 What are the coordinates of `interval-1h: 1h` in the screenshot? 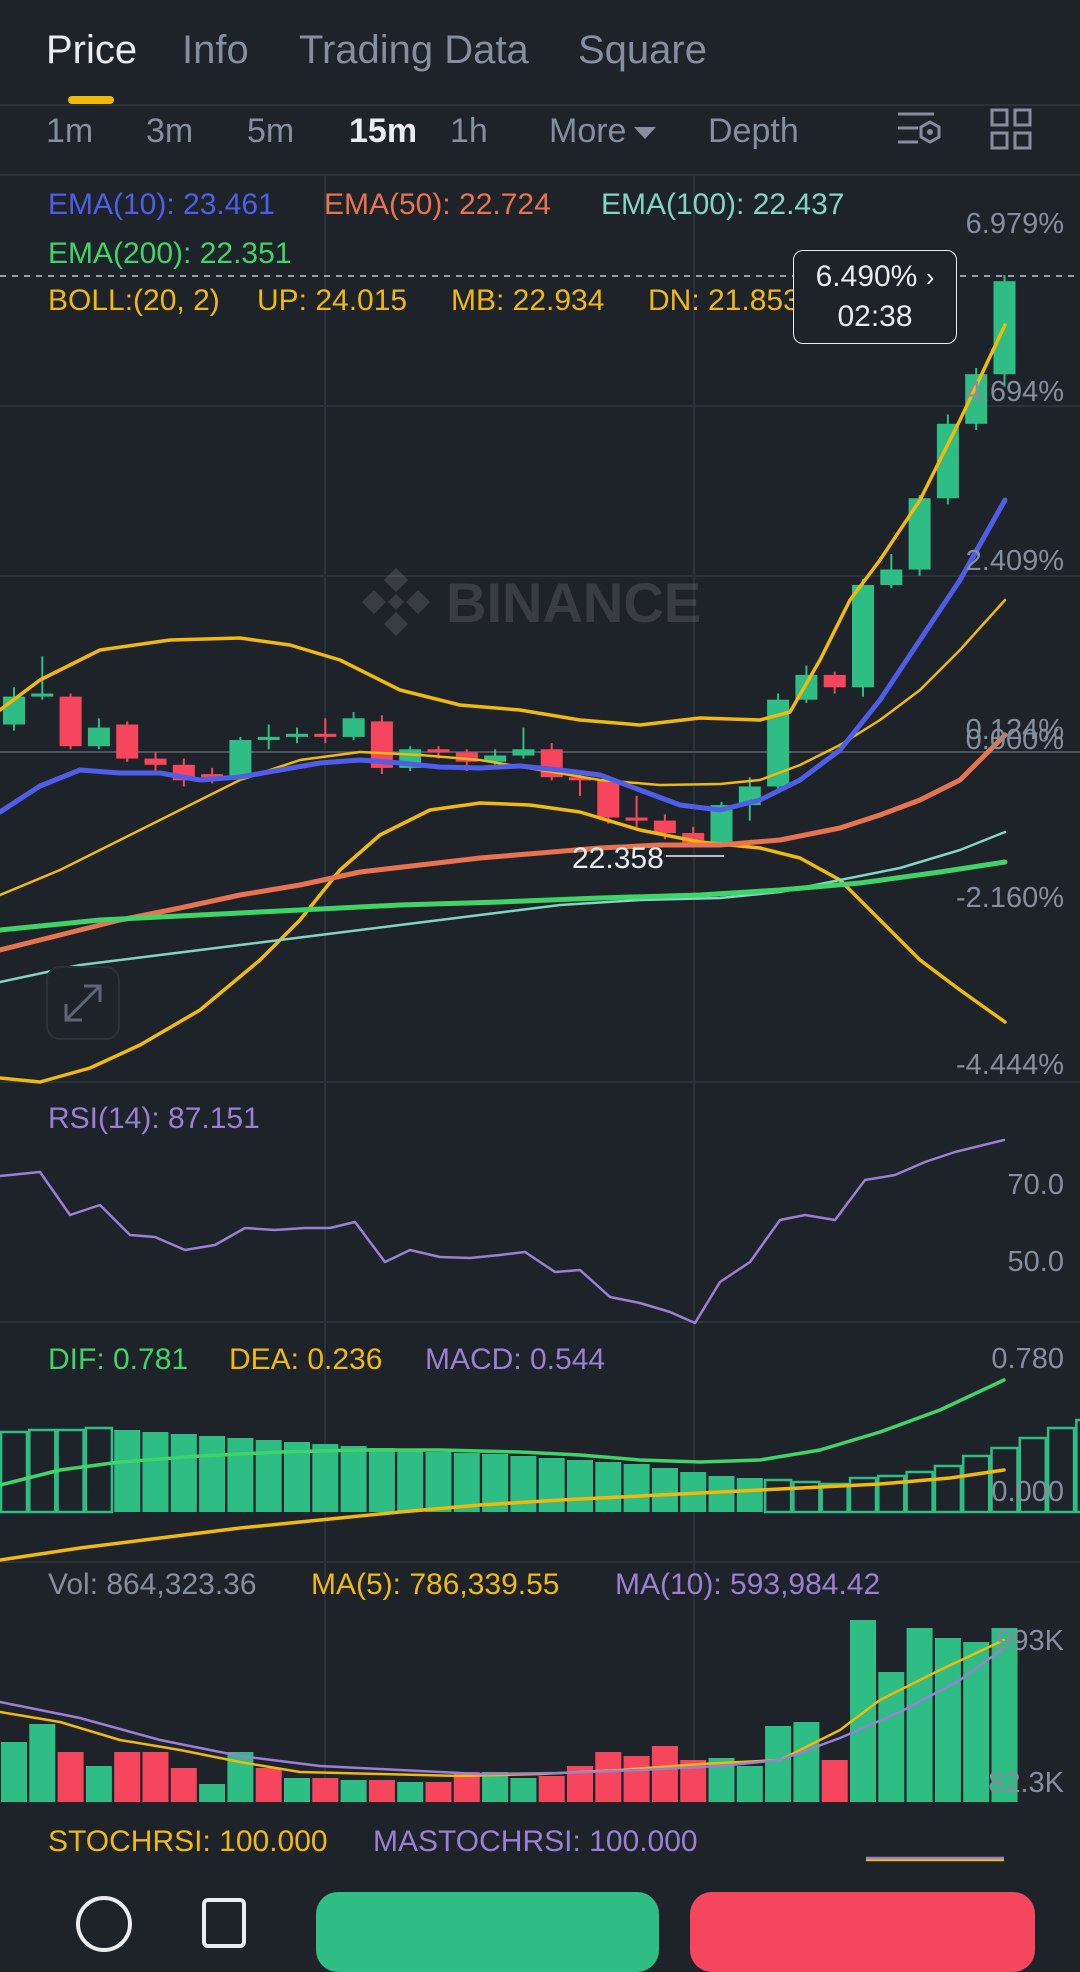 It's located at (469, 131).